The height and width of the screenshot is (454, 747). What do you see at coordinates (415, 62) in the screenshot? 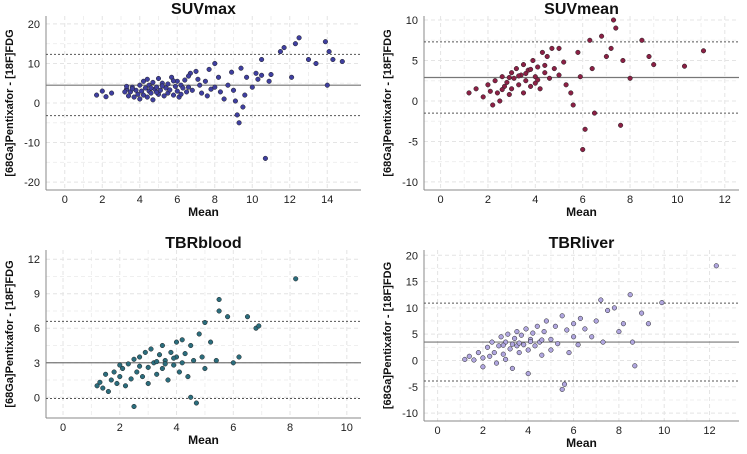
I see `y-tick-label: 5` at bounding box center [415, 62].